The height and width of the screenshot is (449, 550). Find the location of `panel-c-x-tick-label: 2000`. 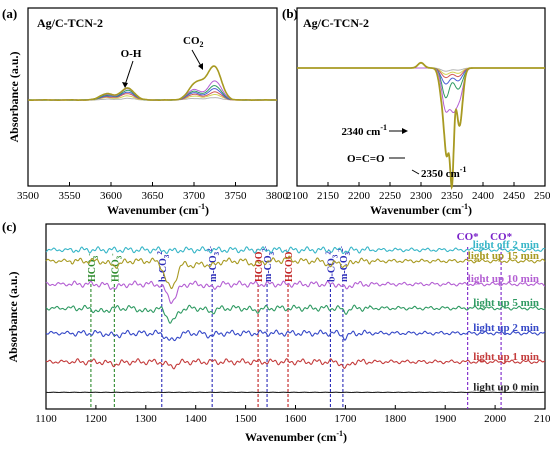

panel-c-x-tick-label: 2000 is located at coordinates (495, 419).